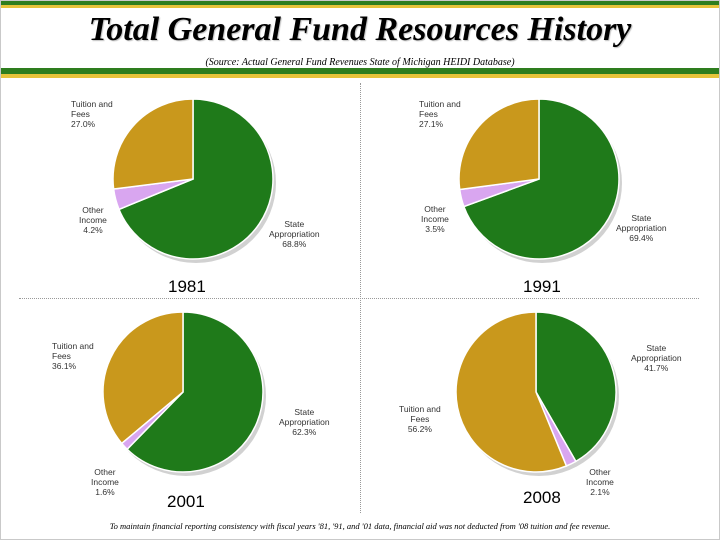 Image resolution: width=720 pixels, height=540 pixels. I want to click on year-label-1991: 1991, so click(542, 286).